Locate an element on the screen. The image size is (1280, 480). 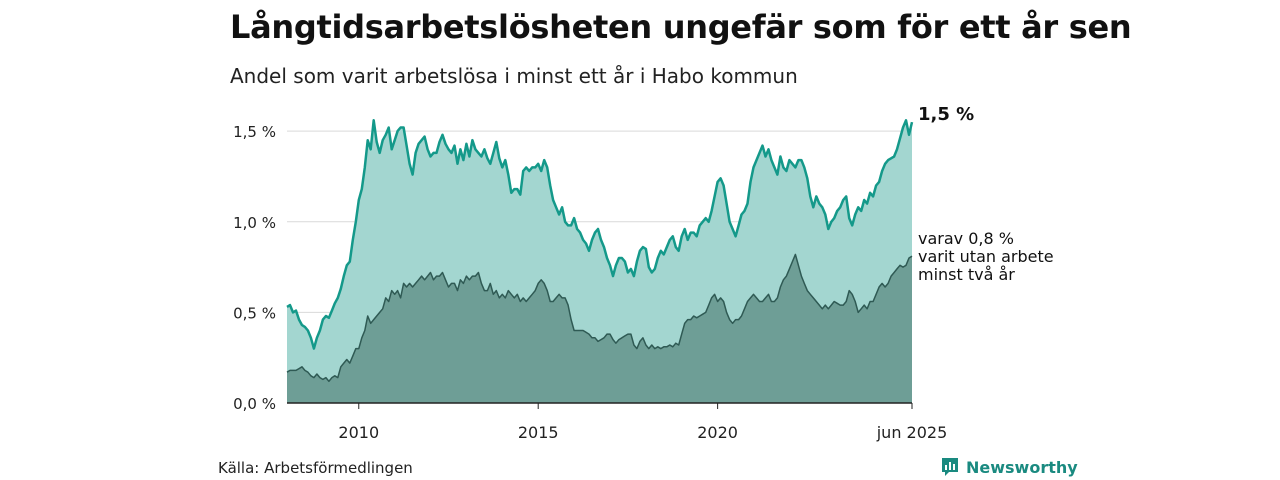
x-tick-label: 2015 is located at coordinates (538, 432).